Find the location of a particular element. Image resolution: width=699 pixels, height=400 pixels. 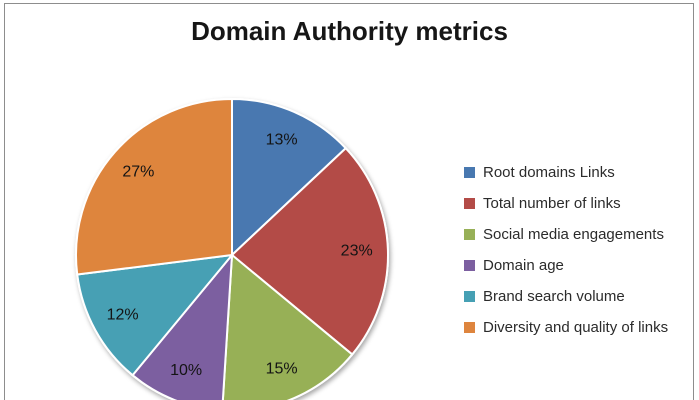

legend-item: Diversity and quality of links is located at coordinates (566, 327).